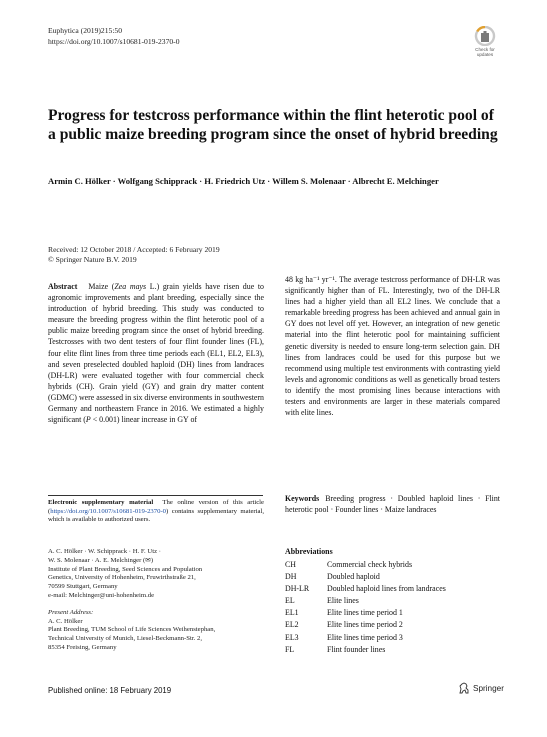 The image size is (547, 737). What do you see at coordinates (130, 286) in the screenshot?
I see `species-name: Zea mays` at bounding box center [130, 286].